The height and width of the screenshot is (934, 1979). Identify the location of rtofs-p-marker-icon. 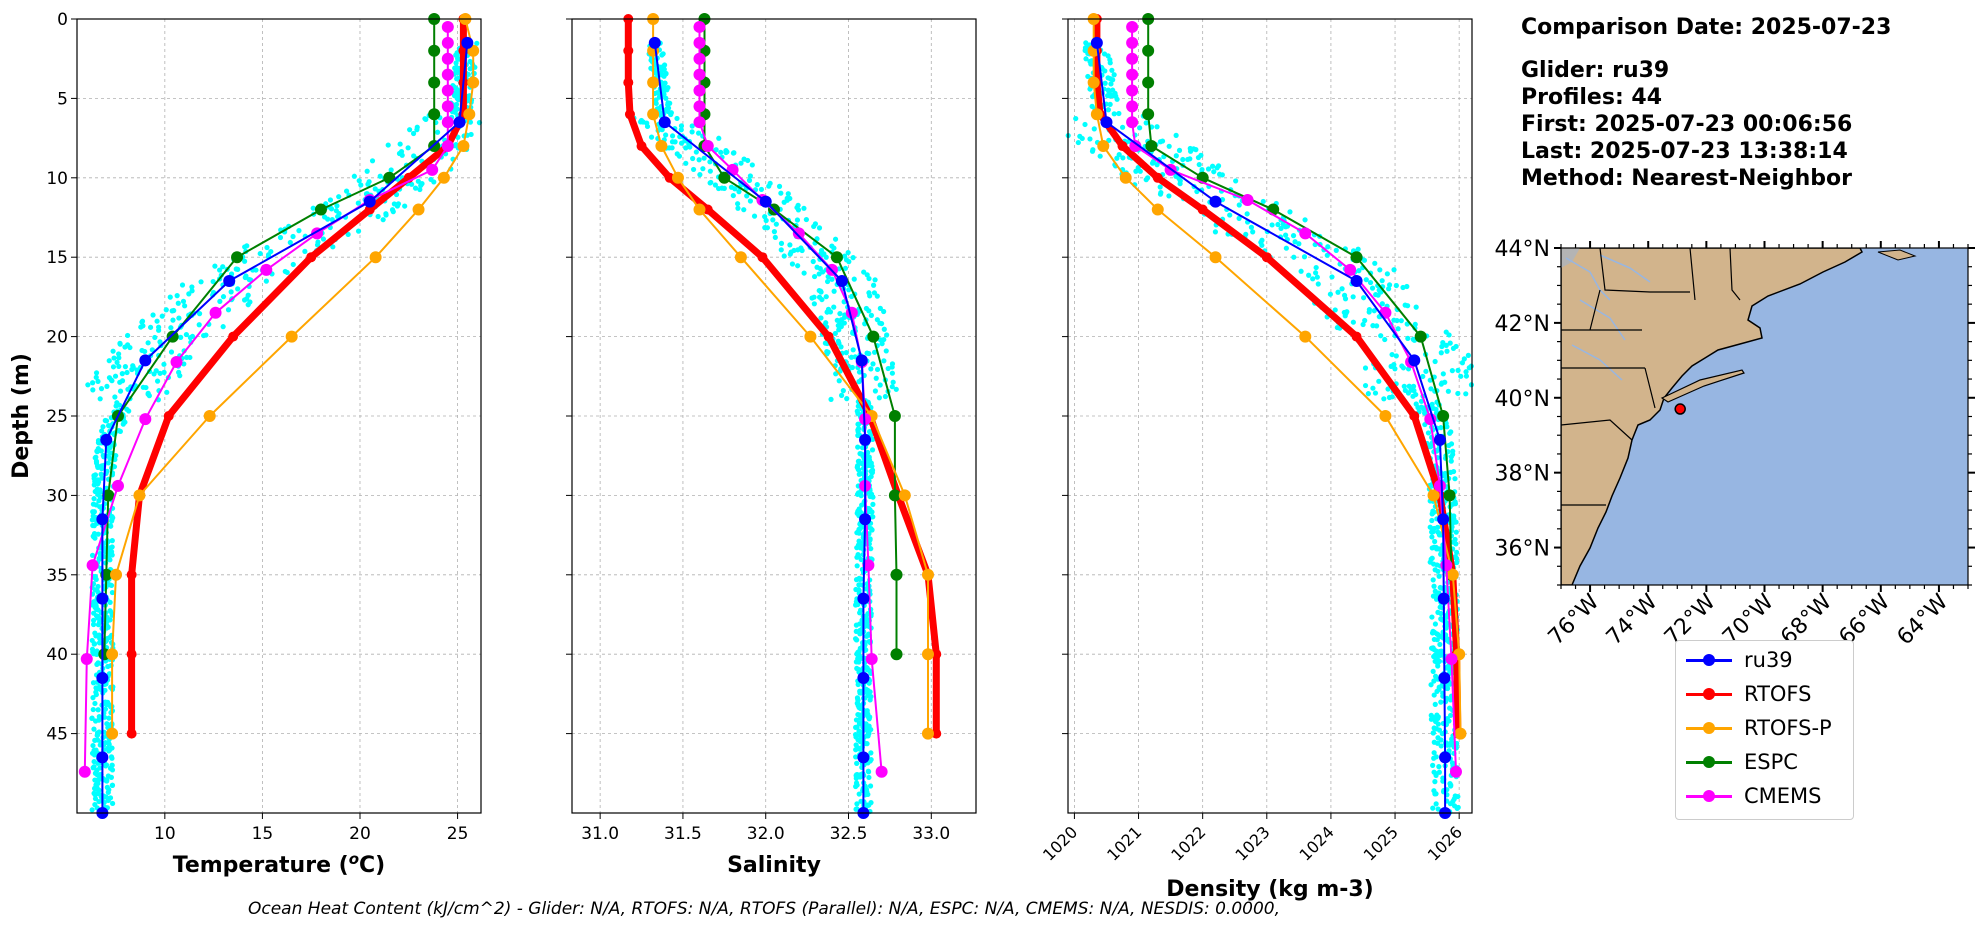
(1709, 727).